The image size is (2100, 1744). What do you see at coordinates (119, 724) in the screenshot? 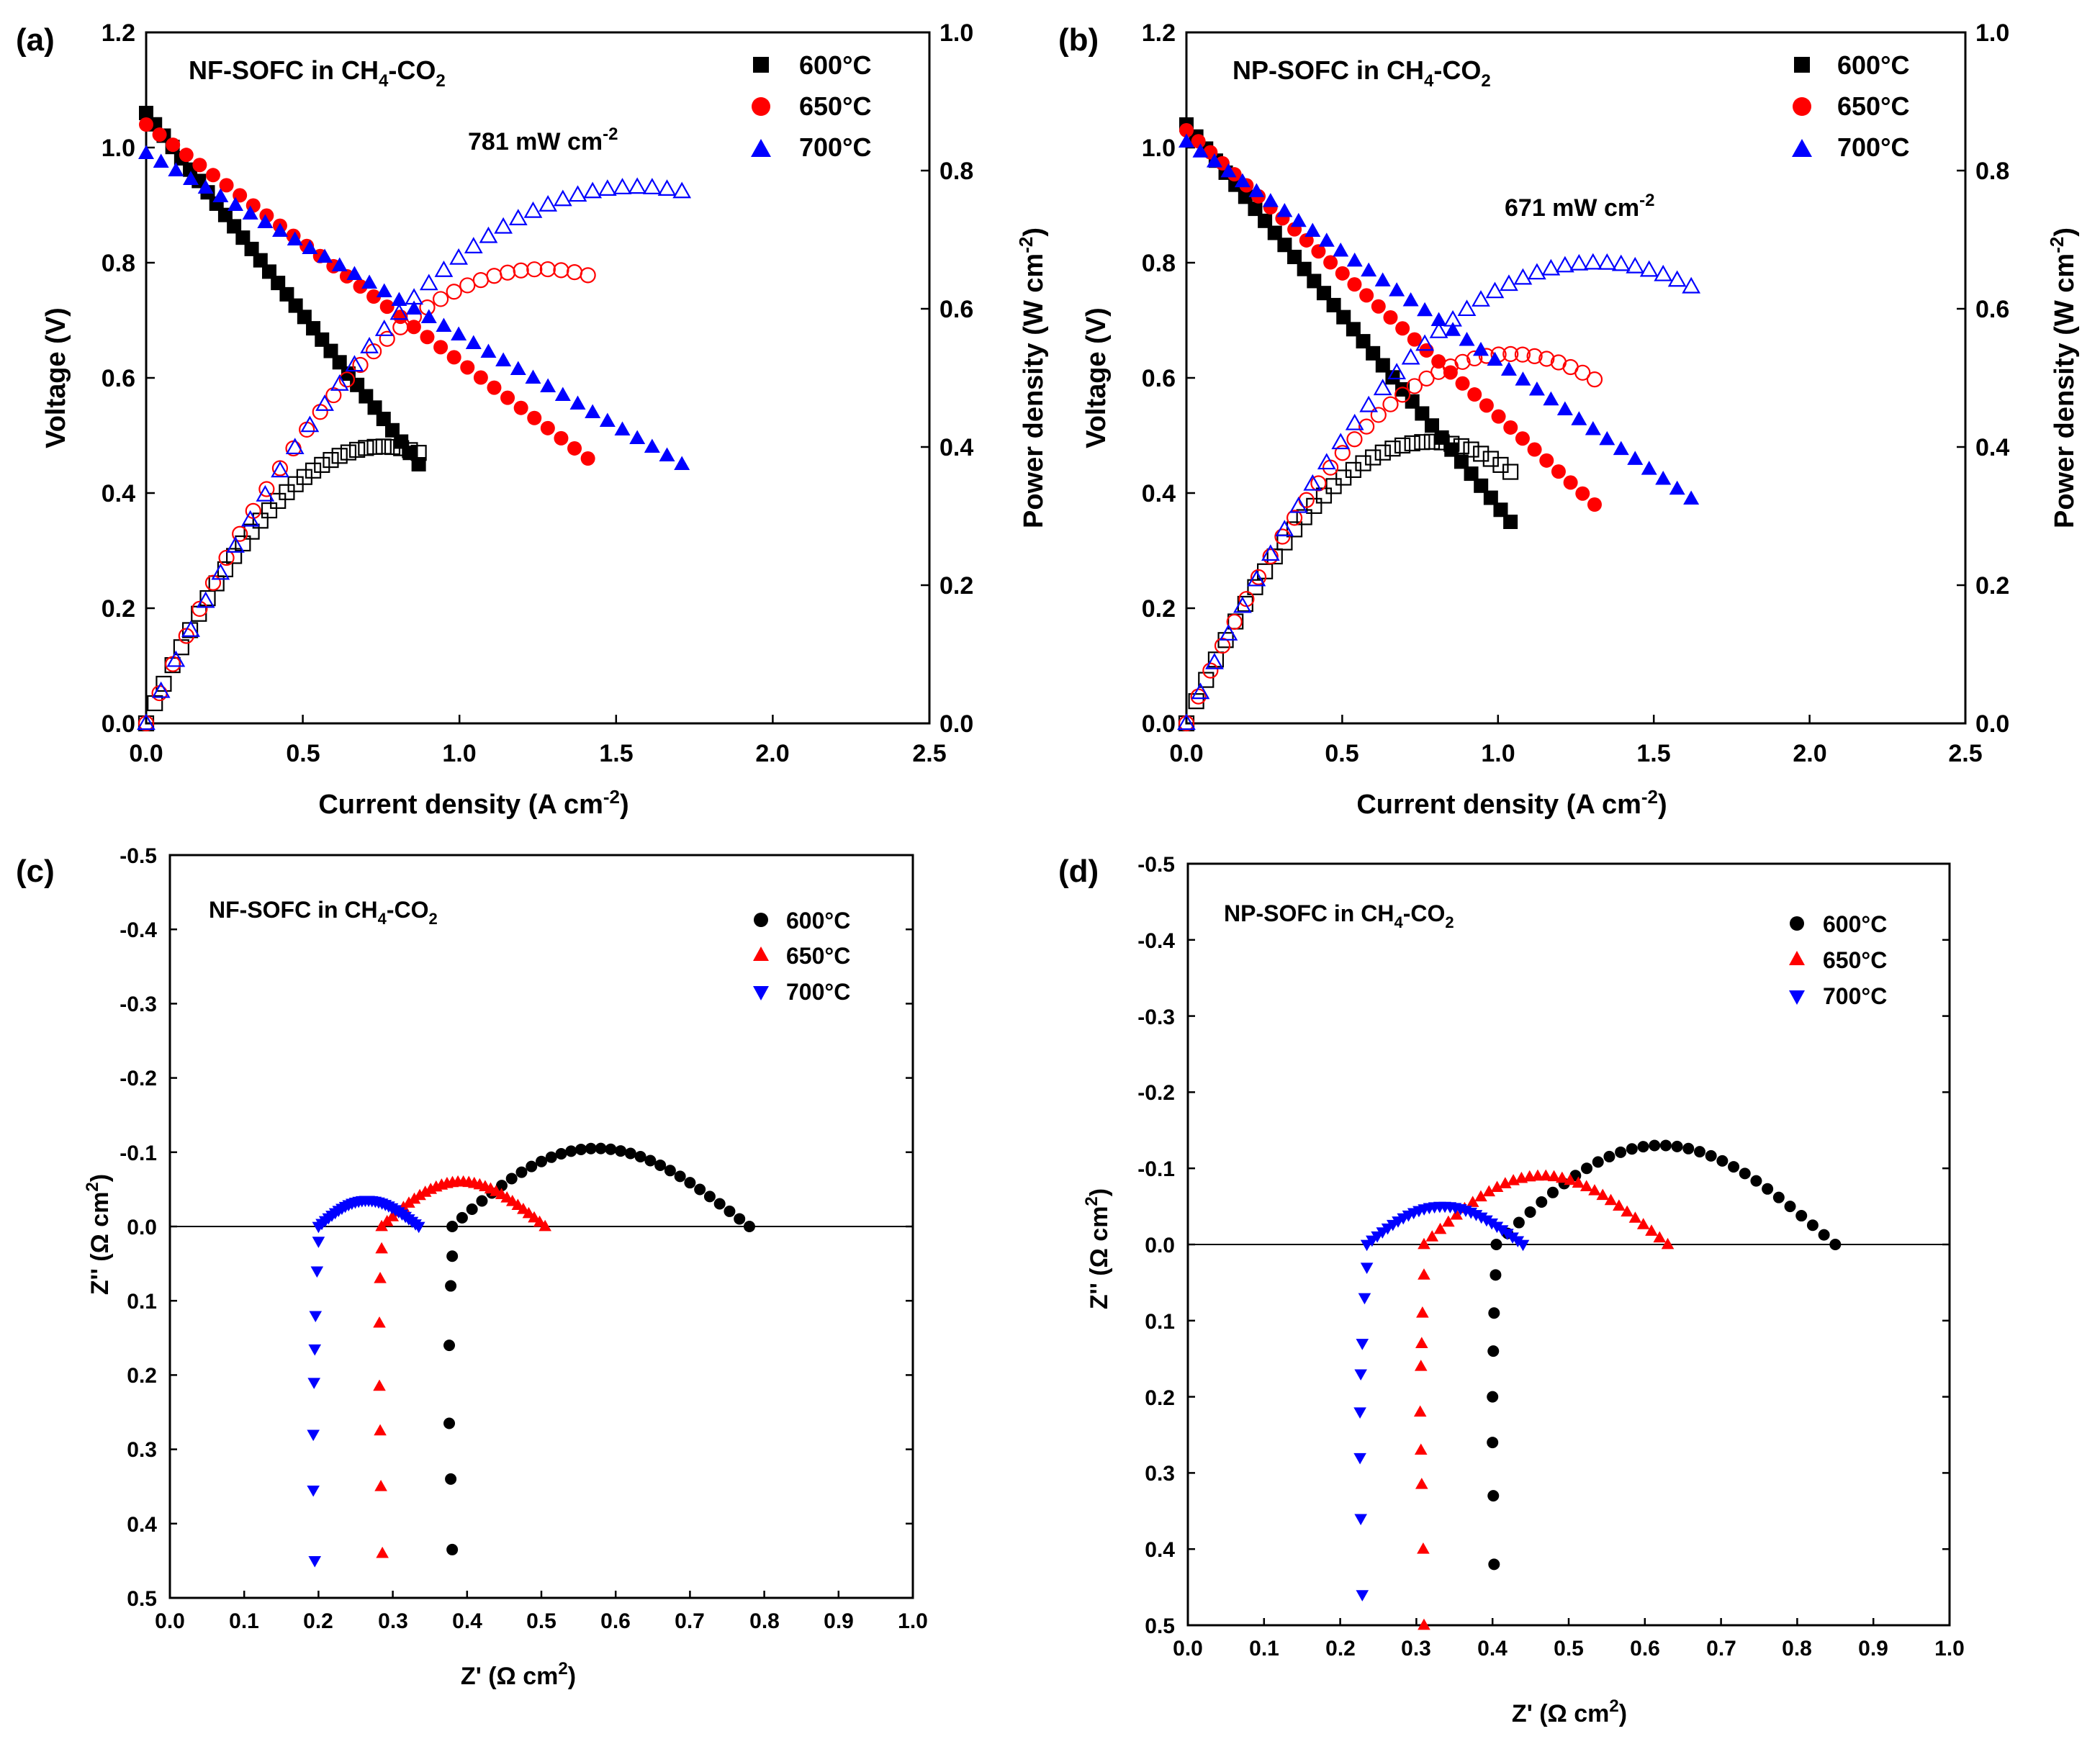
I see `y-tick-label: 0.0` at bounding box center [119, 724].